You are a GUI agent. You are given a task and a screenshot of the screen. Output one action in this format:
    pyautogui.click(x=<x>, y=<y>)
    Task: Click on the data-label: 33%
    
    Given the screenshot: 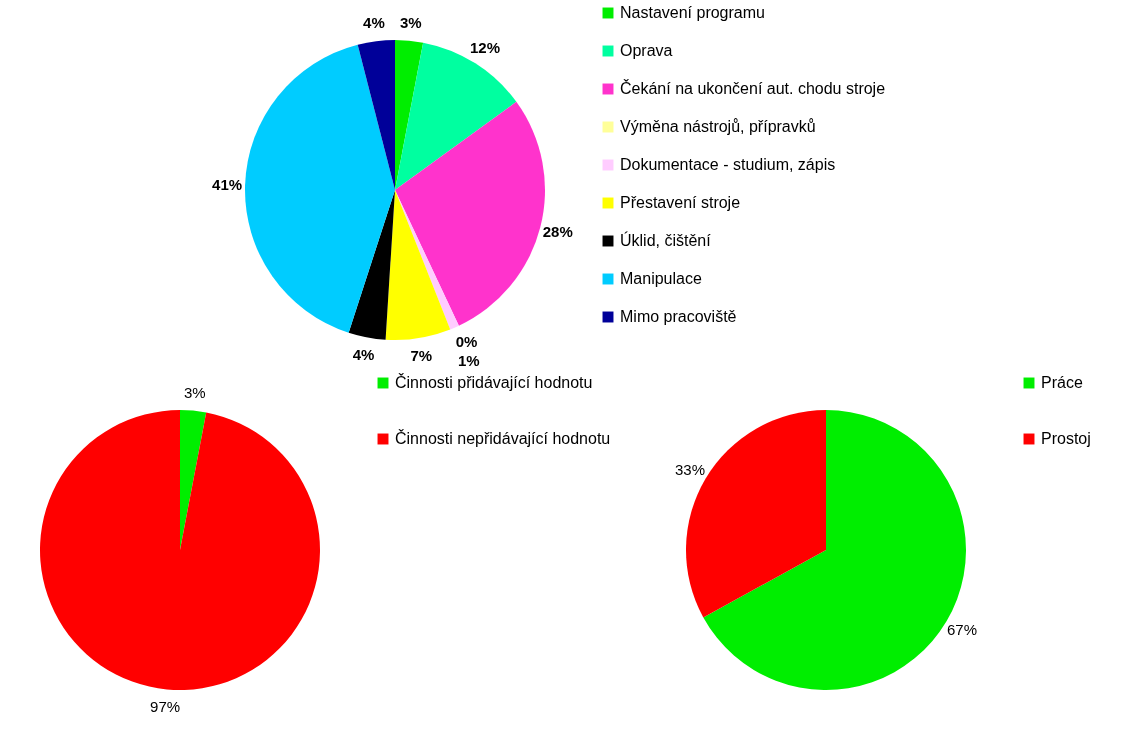 What is the action you would take?
    pyautogui.click(x=690, y=469)
    